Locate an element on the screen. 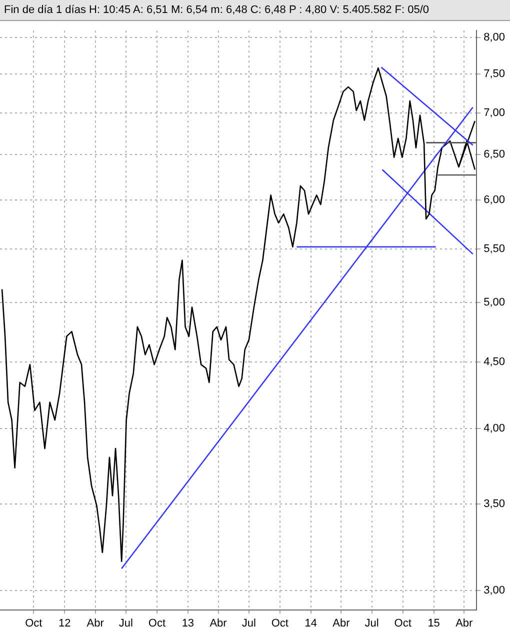 This screenshot has height=632, width=510. x-tick-label: 14 is located at coordinates (311, 623).